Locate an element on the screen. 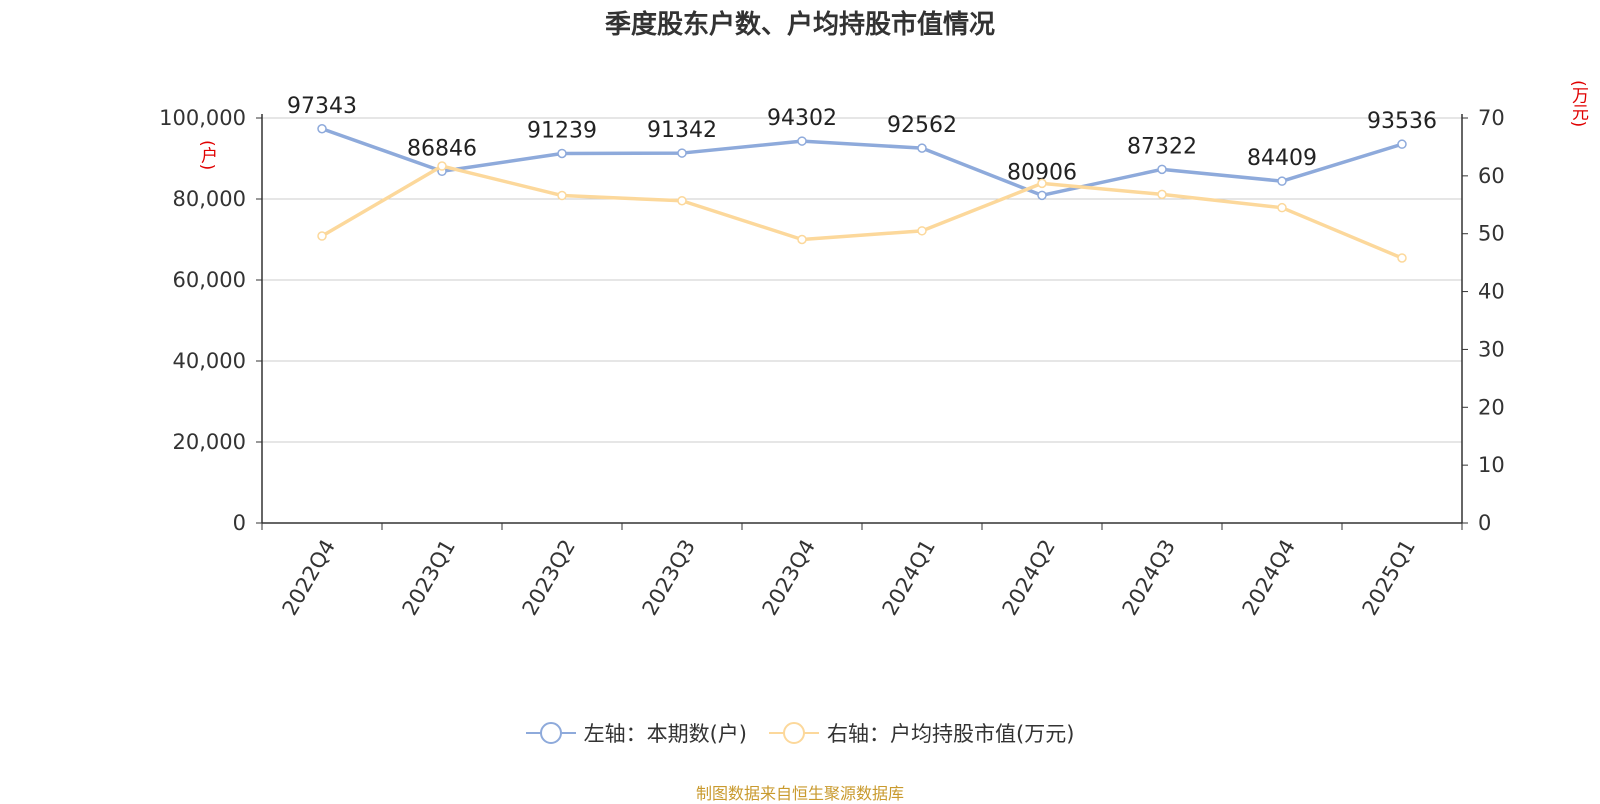 The width and height of the screenshot is (1600, 804). legend-item-avg-value: 右轴：户均持股市值(万元) is located at coordinates (921, 733).